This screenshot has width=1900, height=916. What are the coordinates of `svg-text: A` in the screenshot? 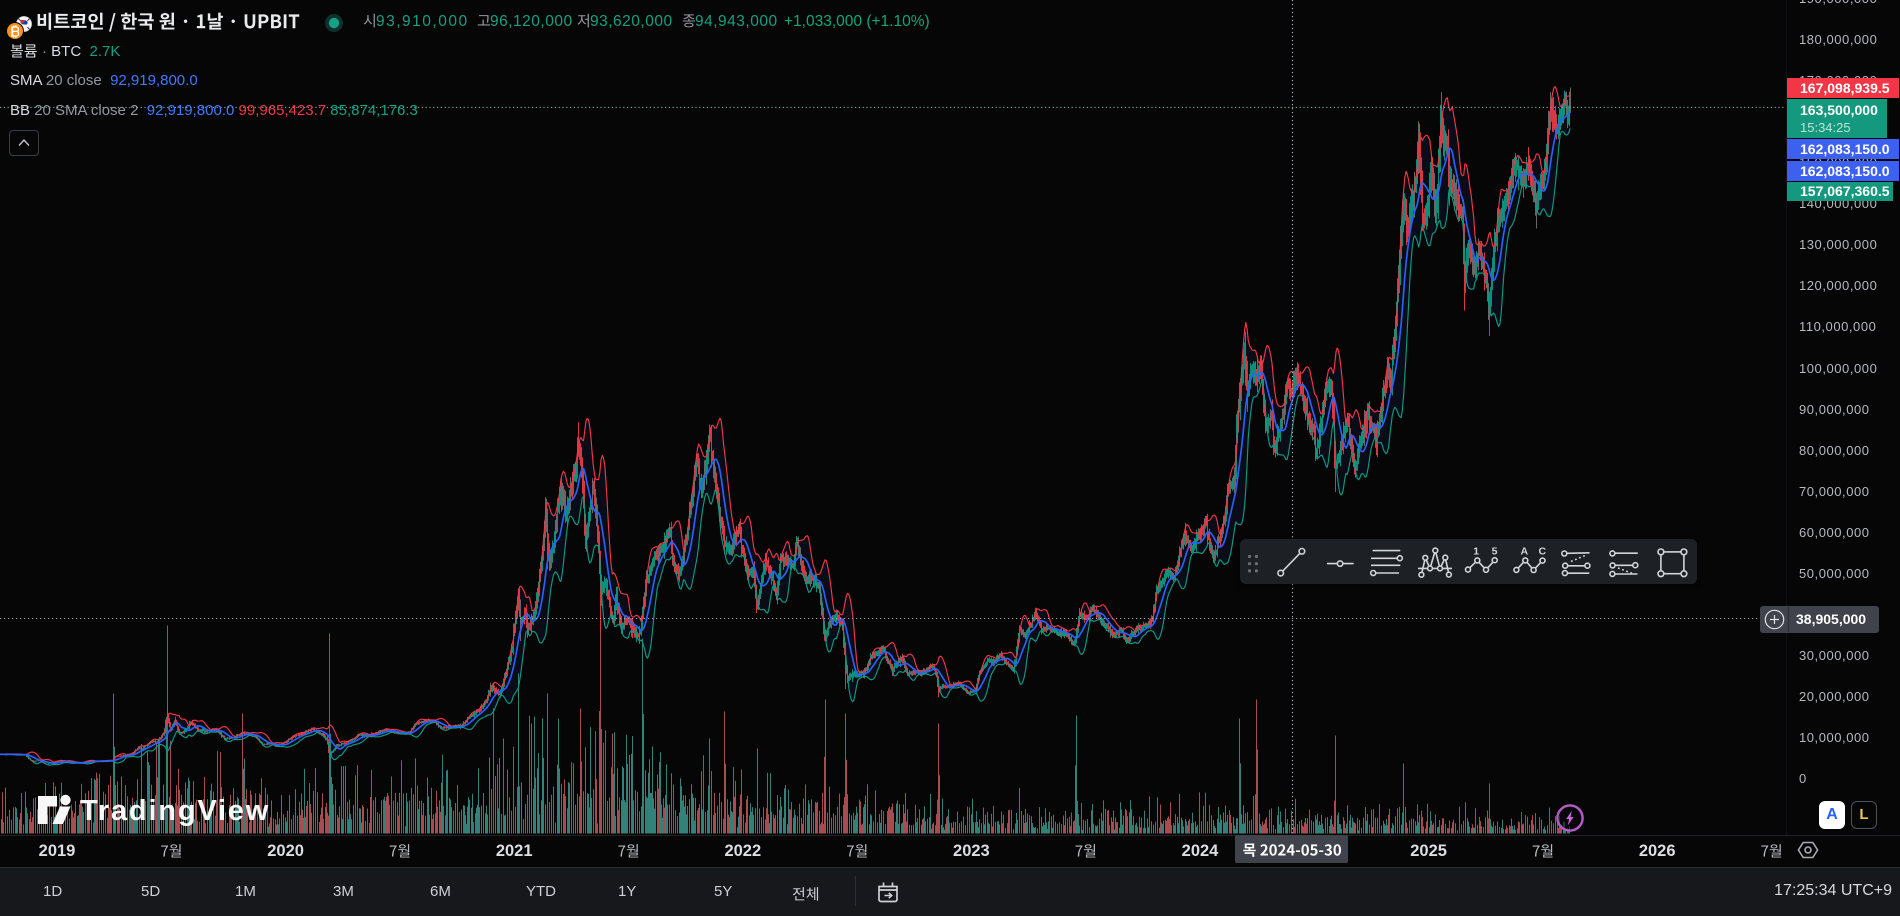 It's located at (1525, 552).